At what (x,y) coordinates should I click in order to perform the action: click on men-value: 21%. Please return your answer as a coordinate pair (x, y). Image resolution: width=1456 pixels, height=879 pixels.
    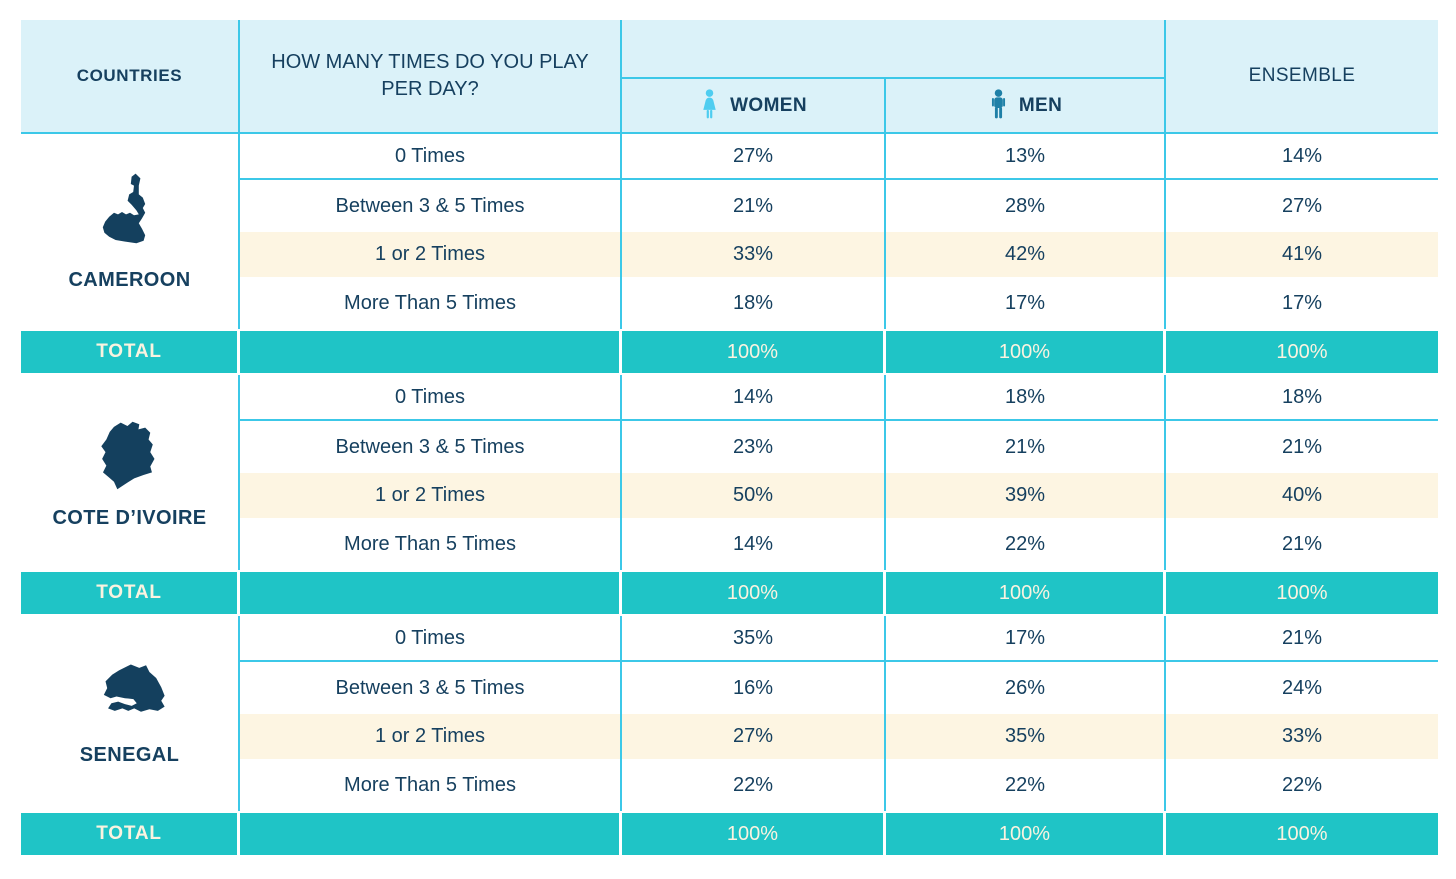
    Looking at the image, I should click on (1026, 447).